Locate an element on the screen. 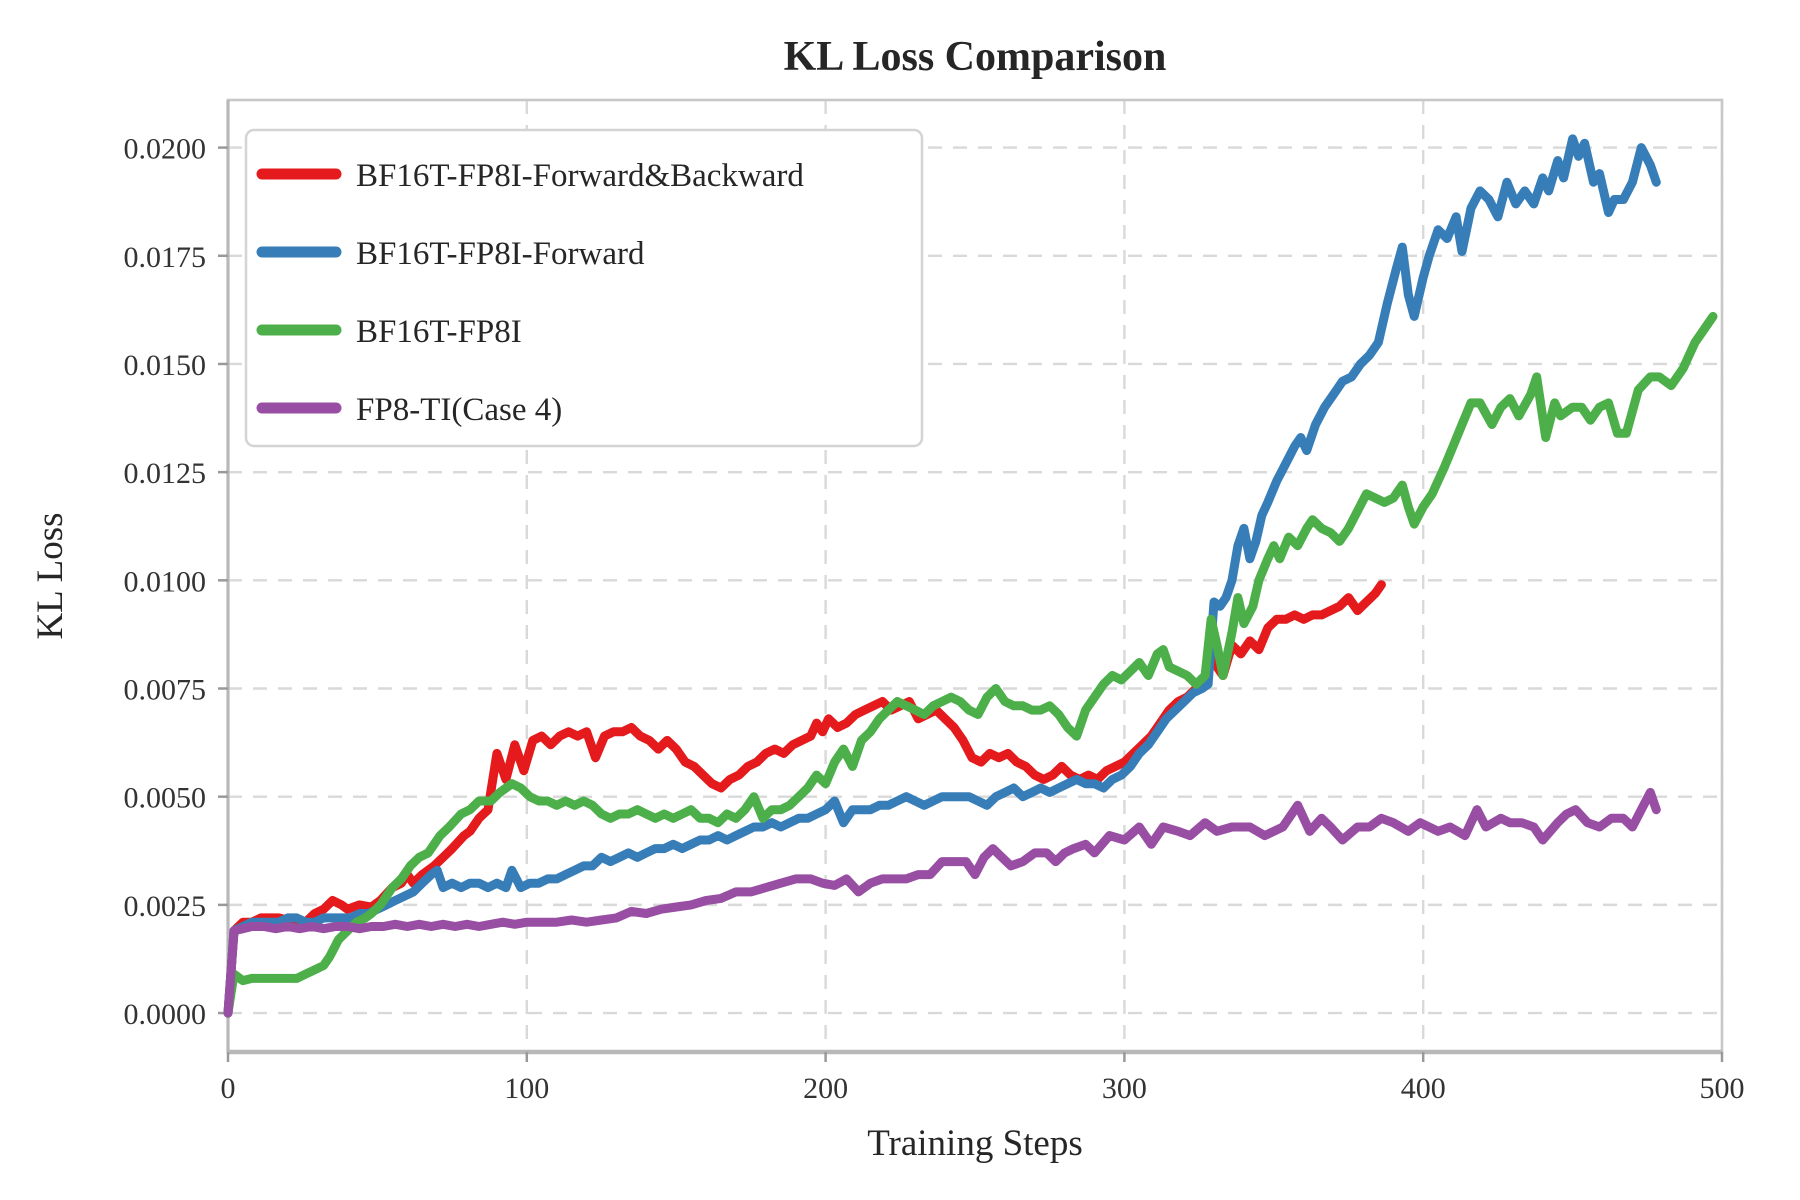 This screenshot has height=1200, width=1800. x-tick-label: 400 is located at coordinates (1423, 1088).